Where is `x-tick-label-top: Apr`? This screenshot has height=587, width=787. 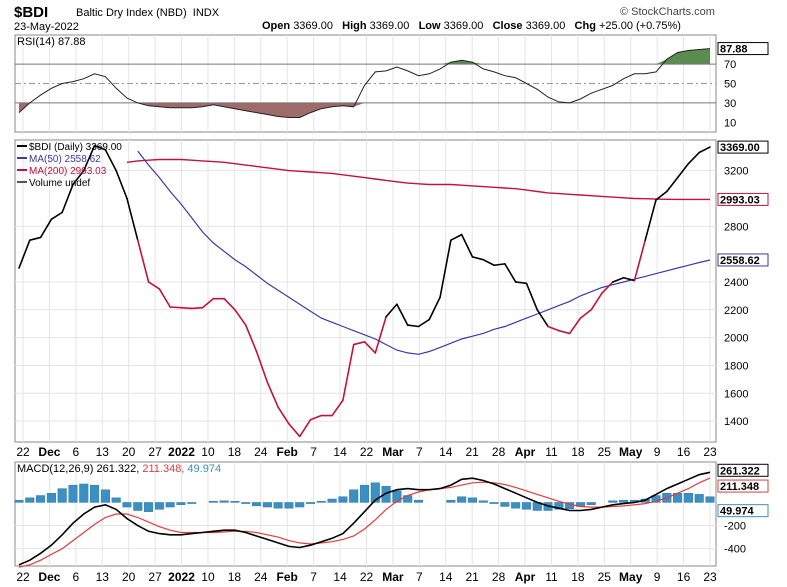
x-tick-label-top: Apr is located at coordinates (525, 452).